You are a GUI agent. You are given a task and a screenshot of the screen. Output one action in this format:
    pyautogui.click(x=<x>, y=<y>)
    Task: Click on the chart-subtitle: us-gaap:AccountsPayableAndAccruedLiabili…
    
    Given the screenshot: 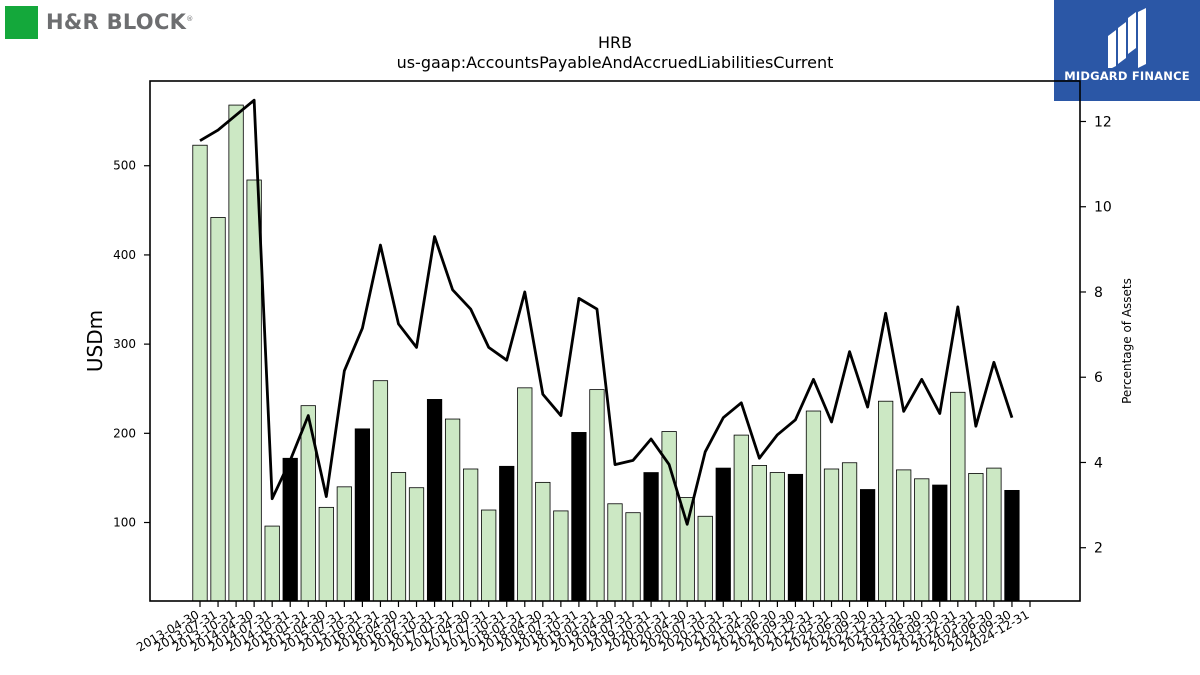 What is the action you would take?
    pyautogui.click(x=615, y=62)
    